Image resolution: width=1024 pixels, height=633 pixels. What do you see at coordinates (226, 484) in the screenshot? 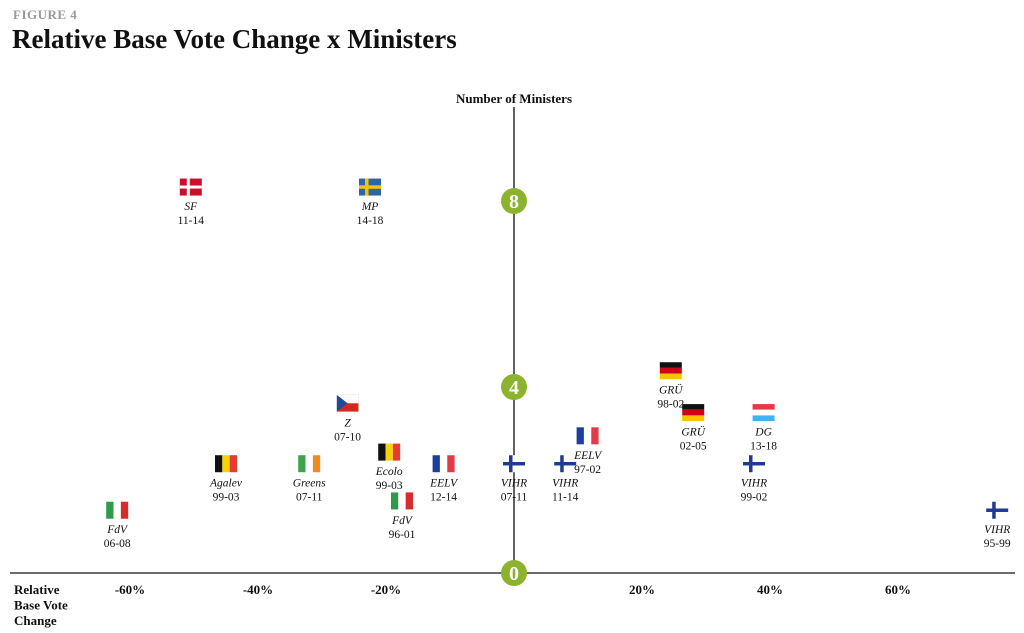
I see `point-party-label: Agalev` at bounding box center [226, 484].